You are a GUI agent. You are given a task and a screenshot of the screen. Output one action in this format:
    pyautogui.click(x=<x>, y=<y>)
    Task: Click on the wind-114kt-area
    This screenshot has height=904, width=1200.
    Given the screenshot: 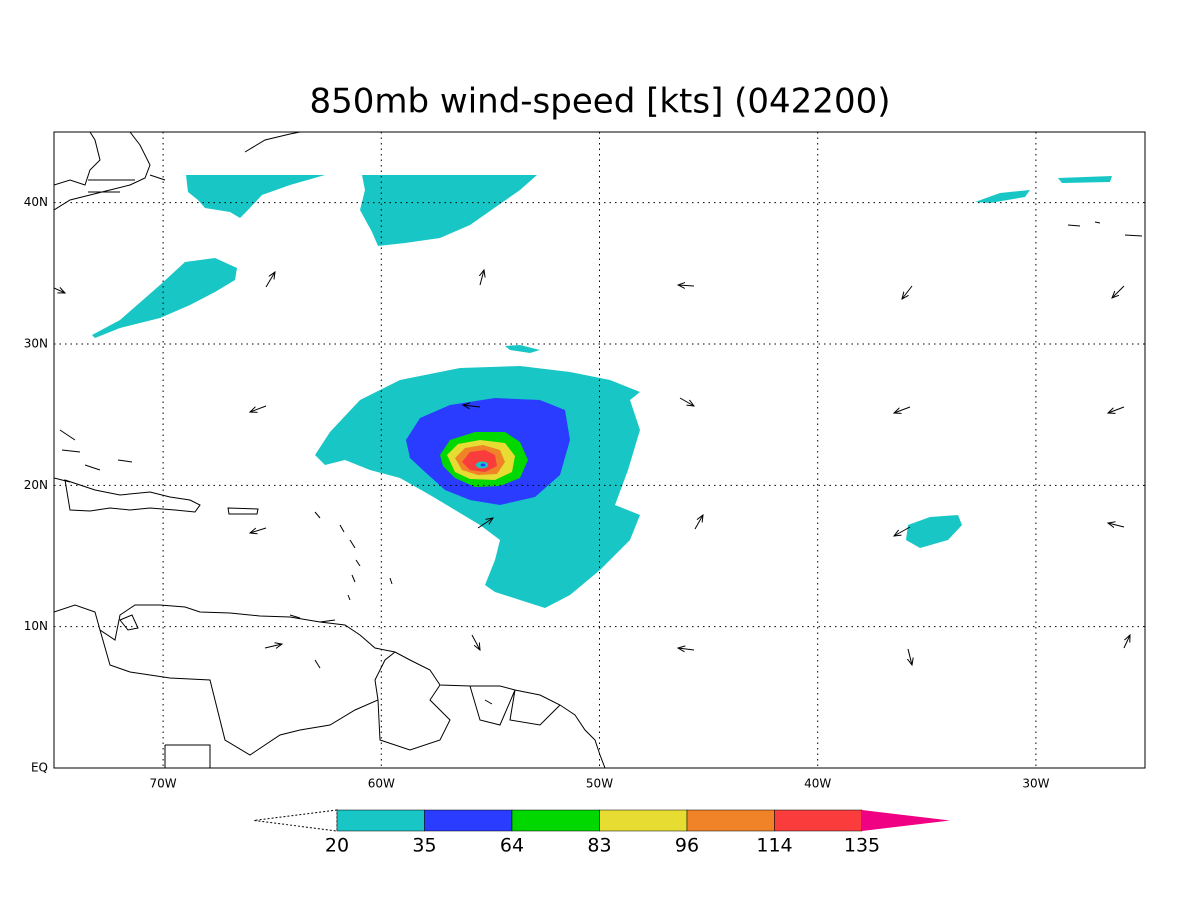 What is the action you would take?
    pyautogui.click(x=479, y=461)
    